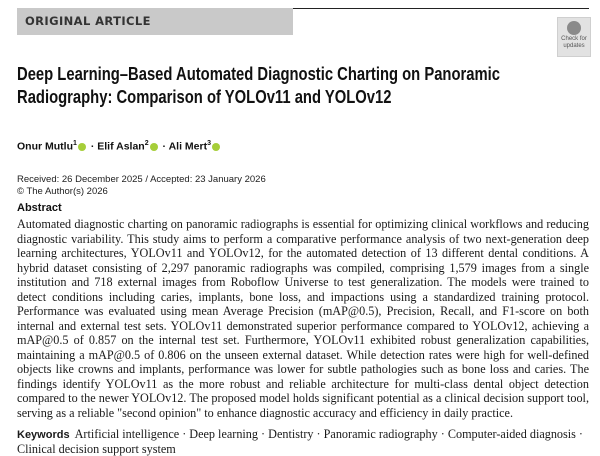  Describe the element at coordinates (188, 146) in the screenshot. I see `author-name: Ali Mert` at that location.